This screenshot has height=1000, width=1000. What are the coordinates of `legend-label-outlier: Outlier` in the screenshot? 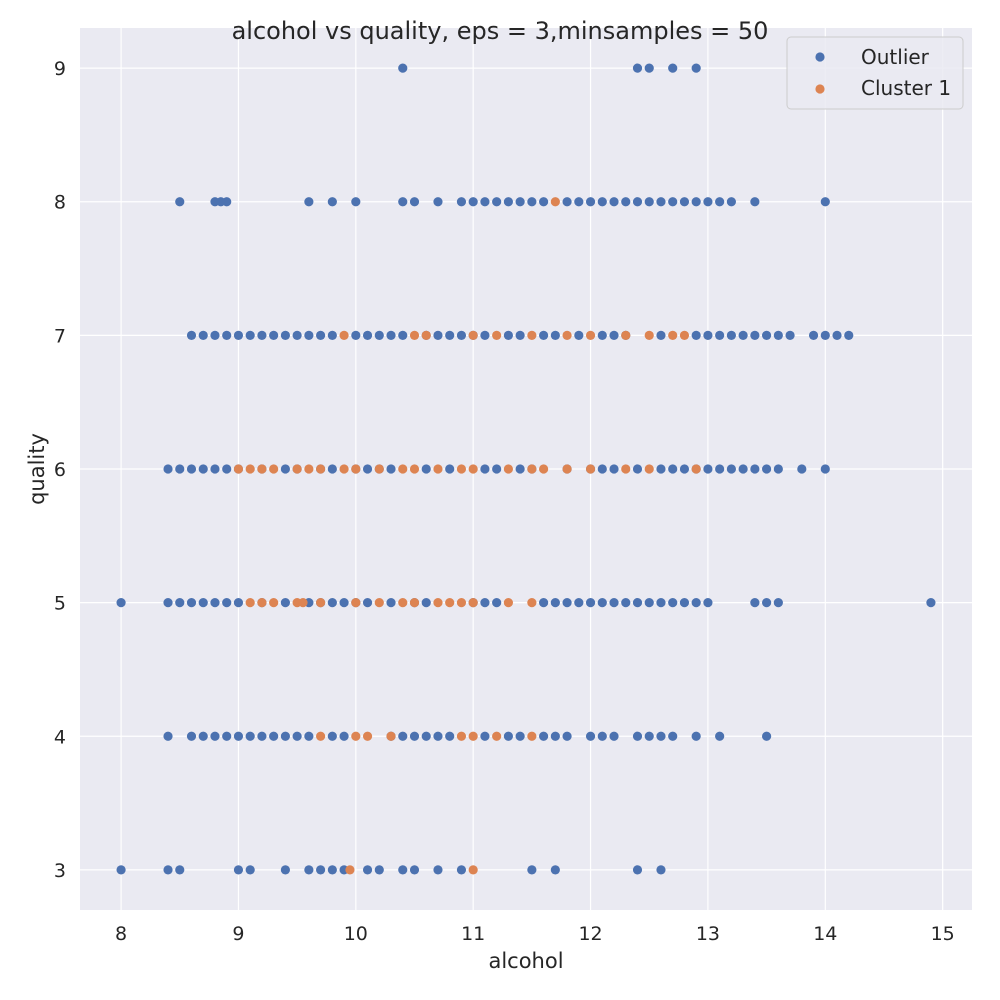 It's located at (895, 57).